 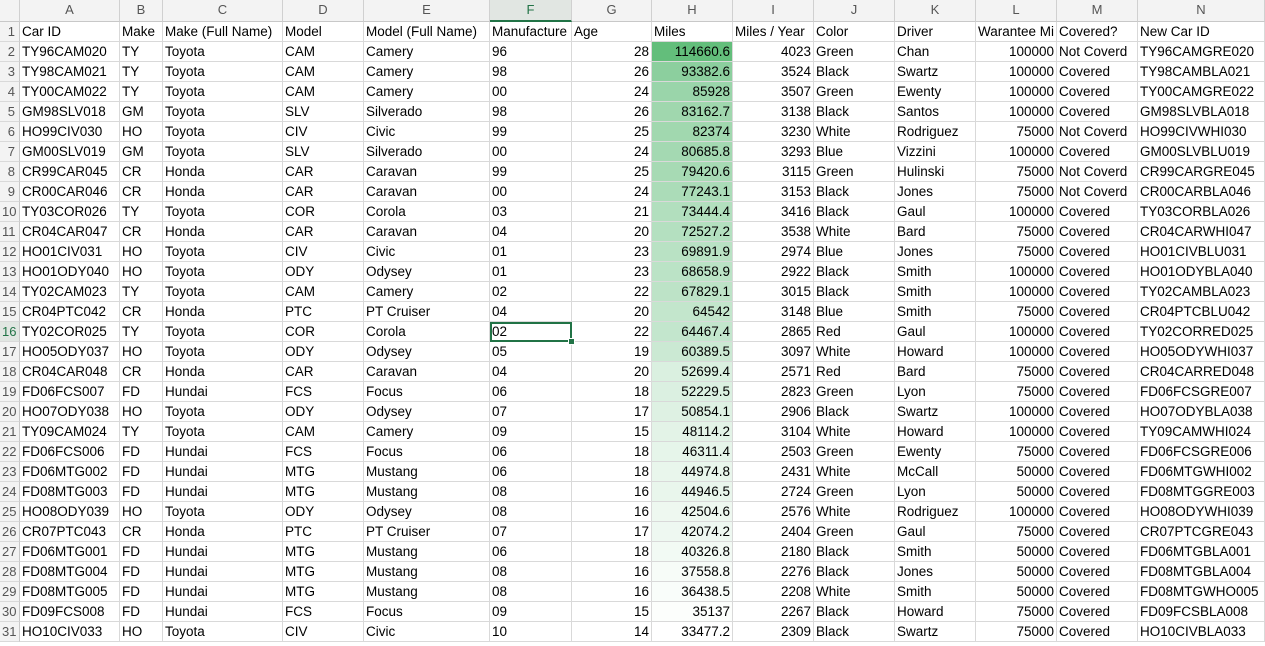 What do you see at coordinates (10, 32) in the screenshot?
I see `row-header: 1` at bounding box center [10, 32].